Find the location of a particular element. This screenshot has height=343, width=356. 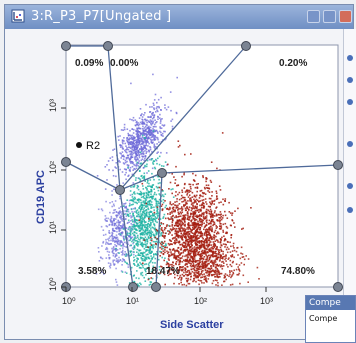

close-button is located at coordinates (345, 16).